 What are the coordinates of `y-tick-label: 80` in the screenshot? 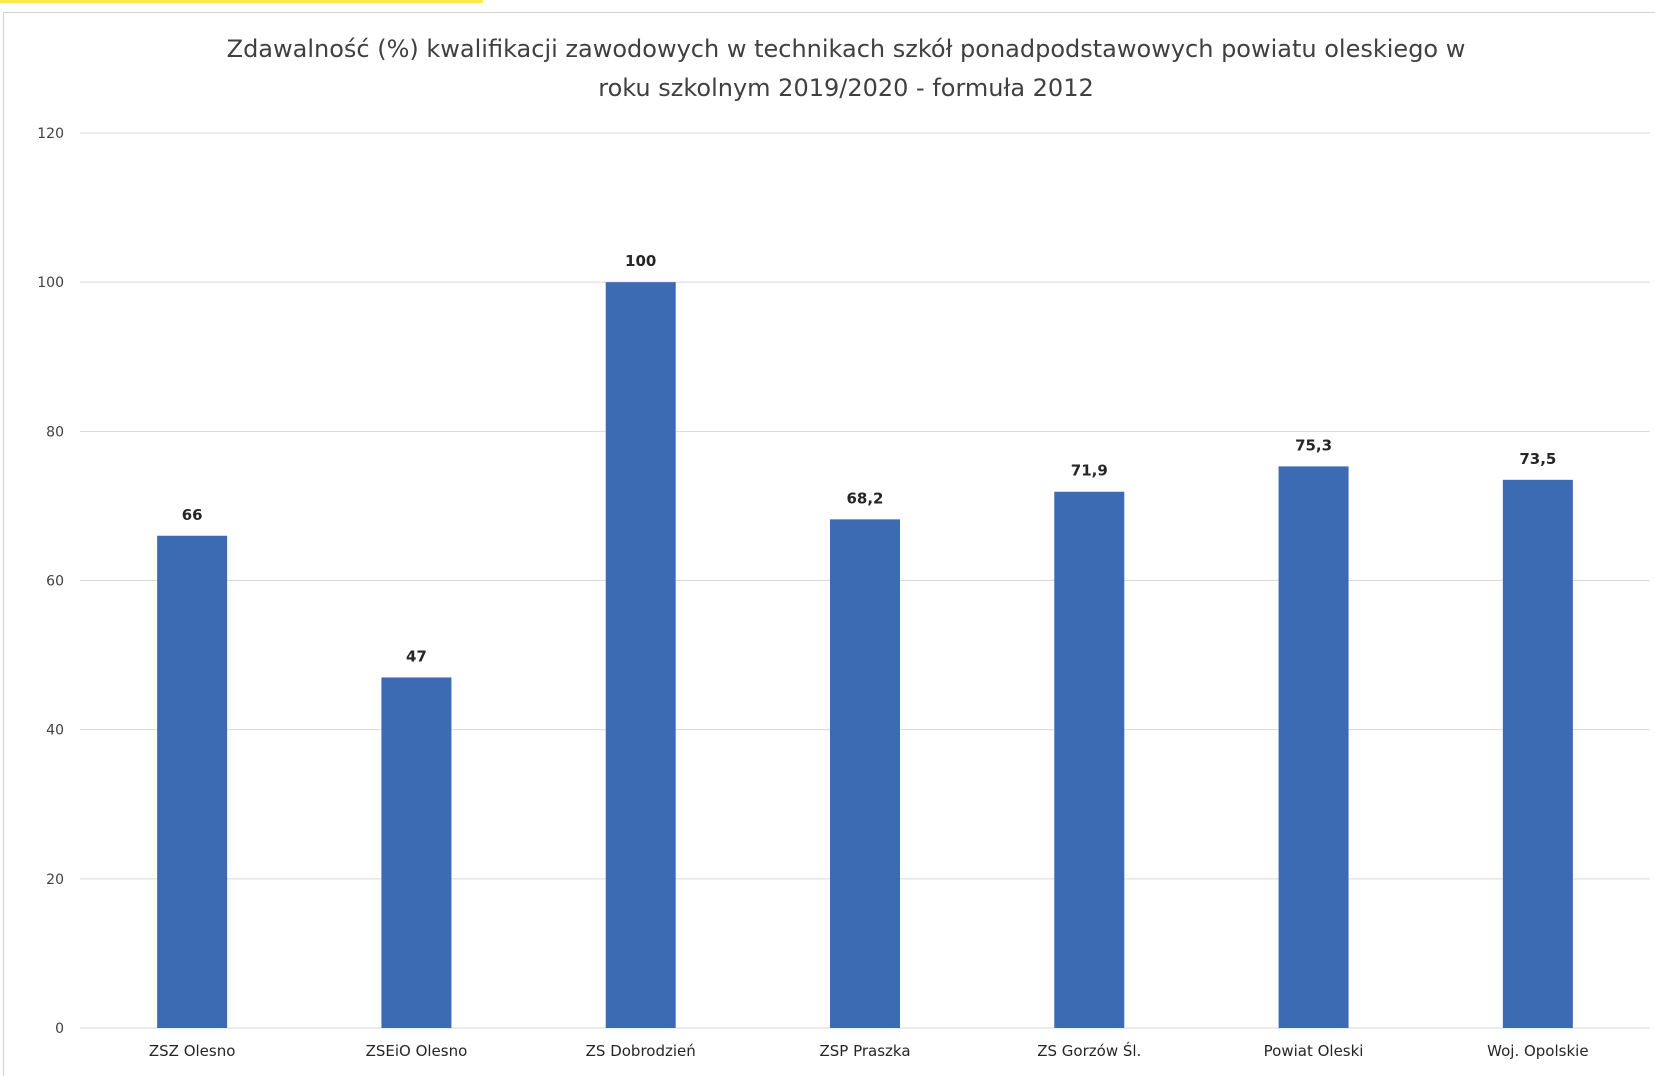 It's located at (55, 432).